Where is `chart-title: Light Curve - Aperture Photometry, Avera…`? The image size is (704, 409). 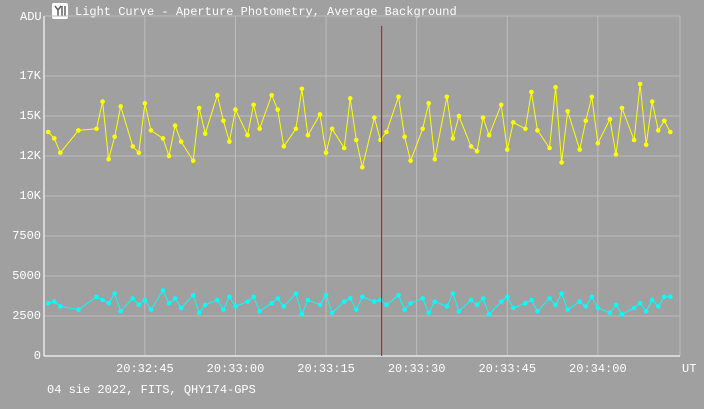
chart-title: Light Curve - Aperture Photometry, Avera… is located at coordinates (266, 12).